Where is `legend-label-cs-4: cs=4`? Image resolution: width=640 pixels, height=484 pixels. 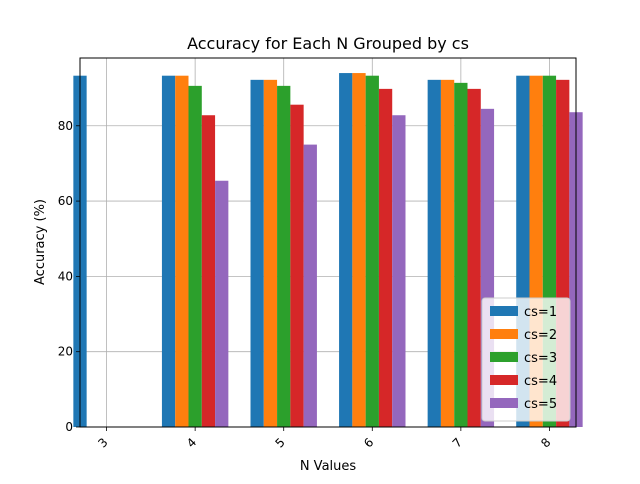
legend-label-cs-4: cs=4 is located at coordinates (540, 381).